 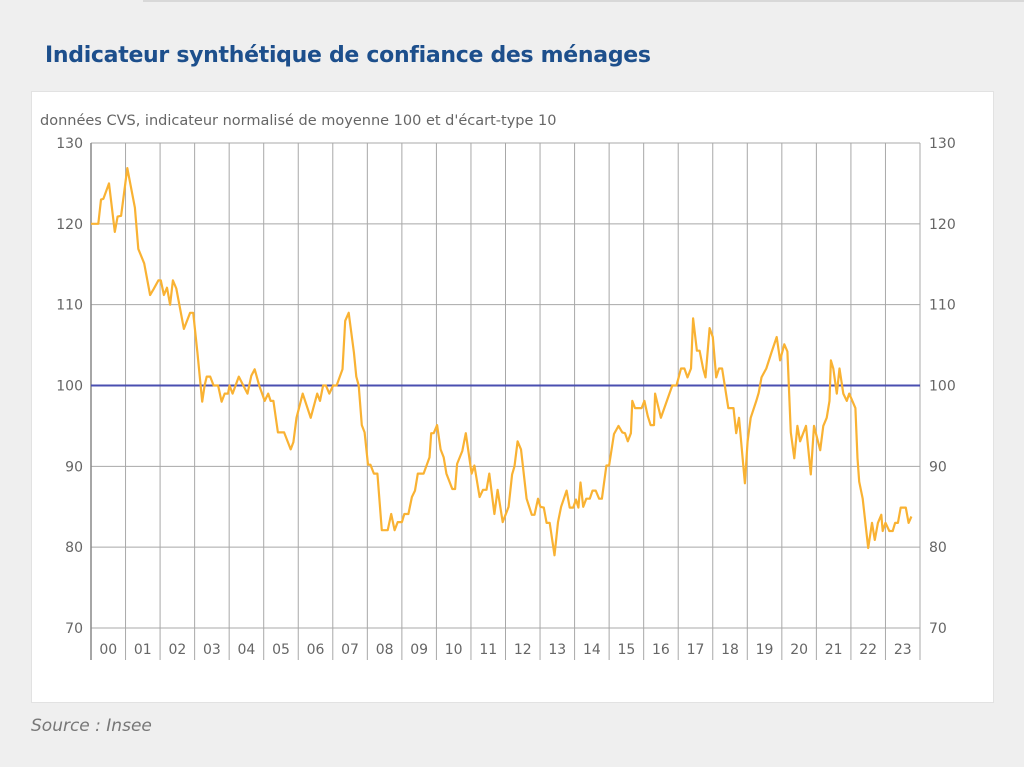 I want to click on y-tick-label-left: 80, so click(x=74, y=548).